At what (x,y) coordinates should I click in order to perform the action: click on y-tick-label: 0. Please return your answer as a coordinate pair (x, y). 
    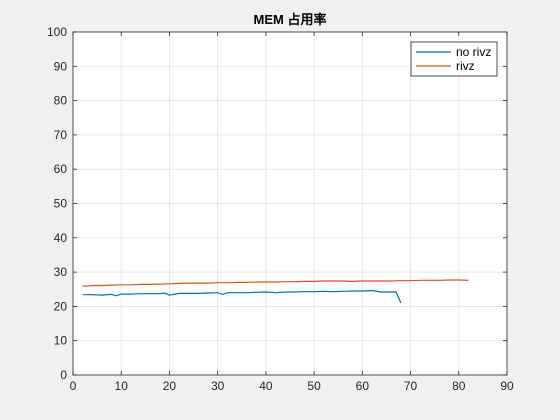
    Looking at the image, I should click on (63, 375).